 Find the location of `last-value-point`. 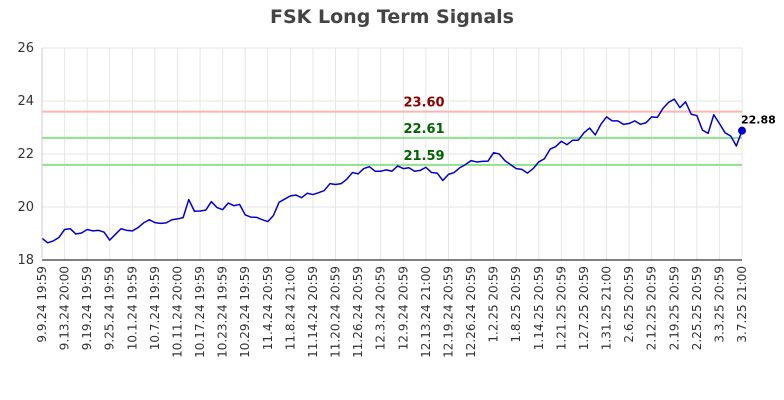

last-value-point is located at coordinates (742, 130).